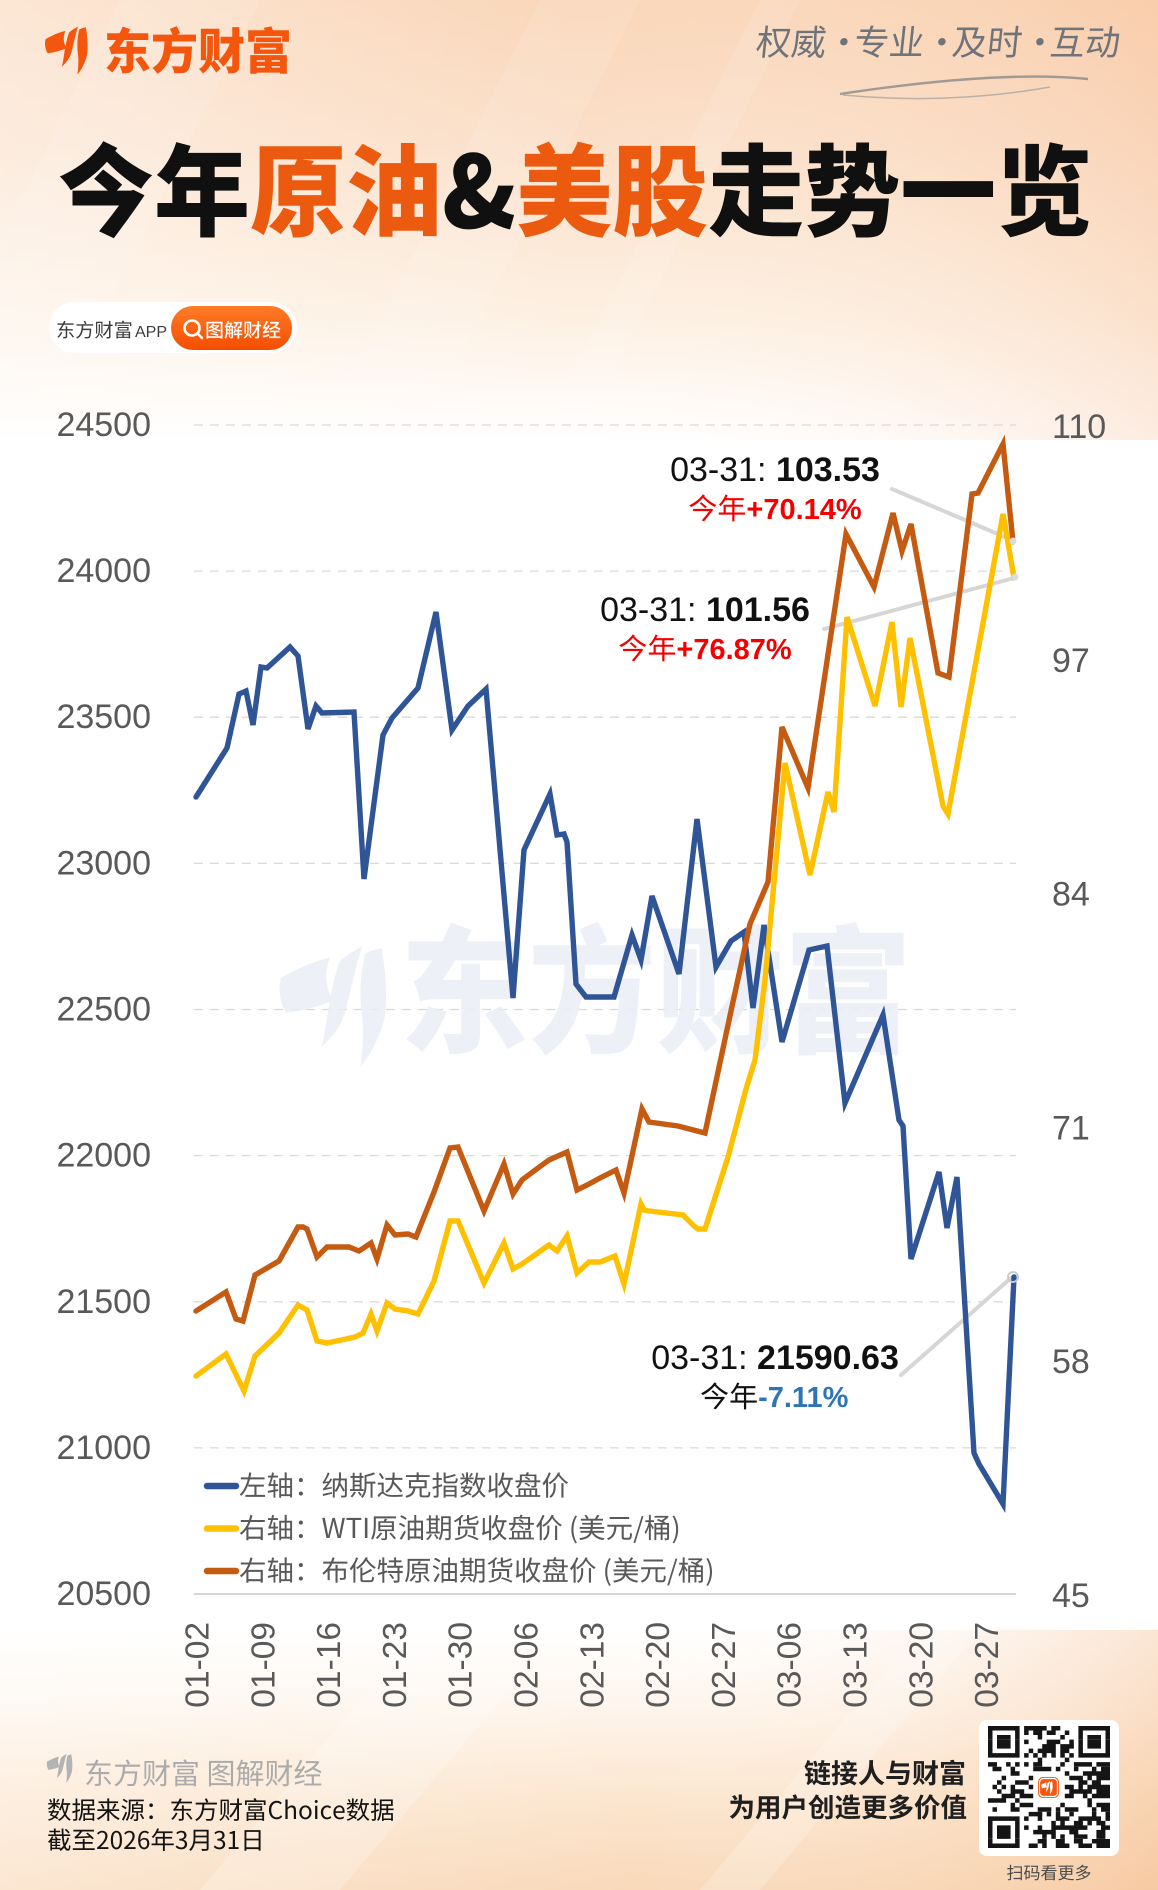 The width and height of the screenshot is (1158, 1890). What do you see at coordinates (803, 1398) in the screenshot?
I see `svg-text: -7.11%` at bounding box center [803, 1398].